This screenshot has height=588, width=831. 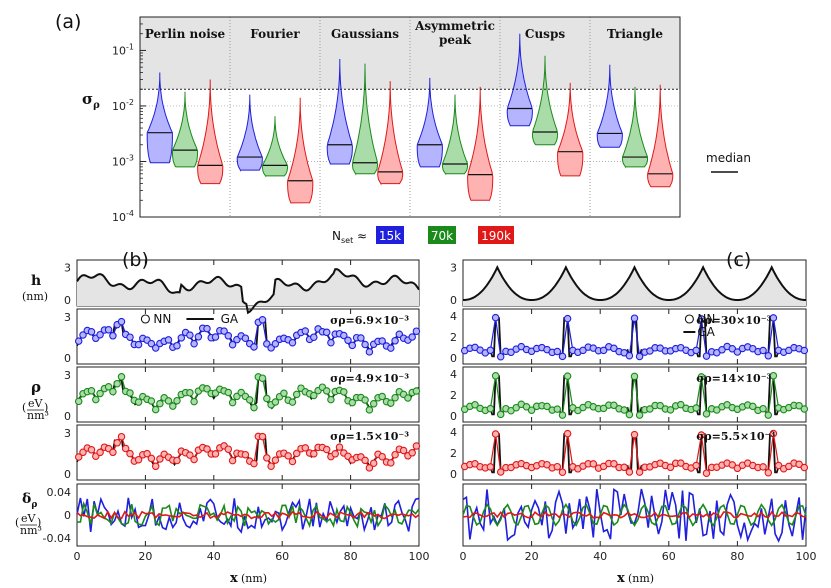 What do you see at coordinates (59, 492) in the screenshot?
I see `delta-tick-label: 0.04` at bounding box center [59, 492].